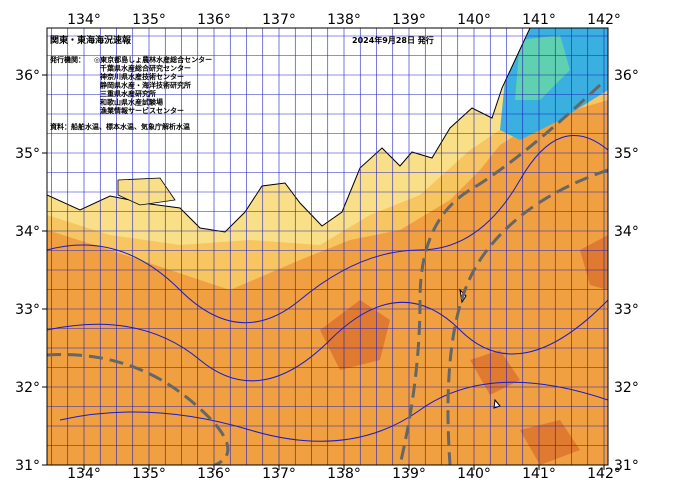 Image resolution: width=700 pixels, height=499 pixels. Describe the element at coordinates (145, 85) in the screenshot. I see `issuer: 静岡県水産・海洋技術研究所` at that location.